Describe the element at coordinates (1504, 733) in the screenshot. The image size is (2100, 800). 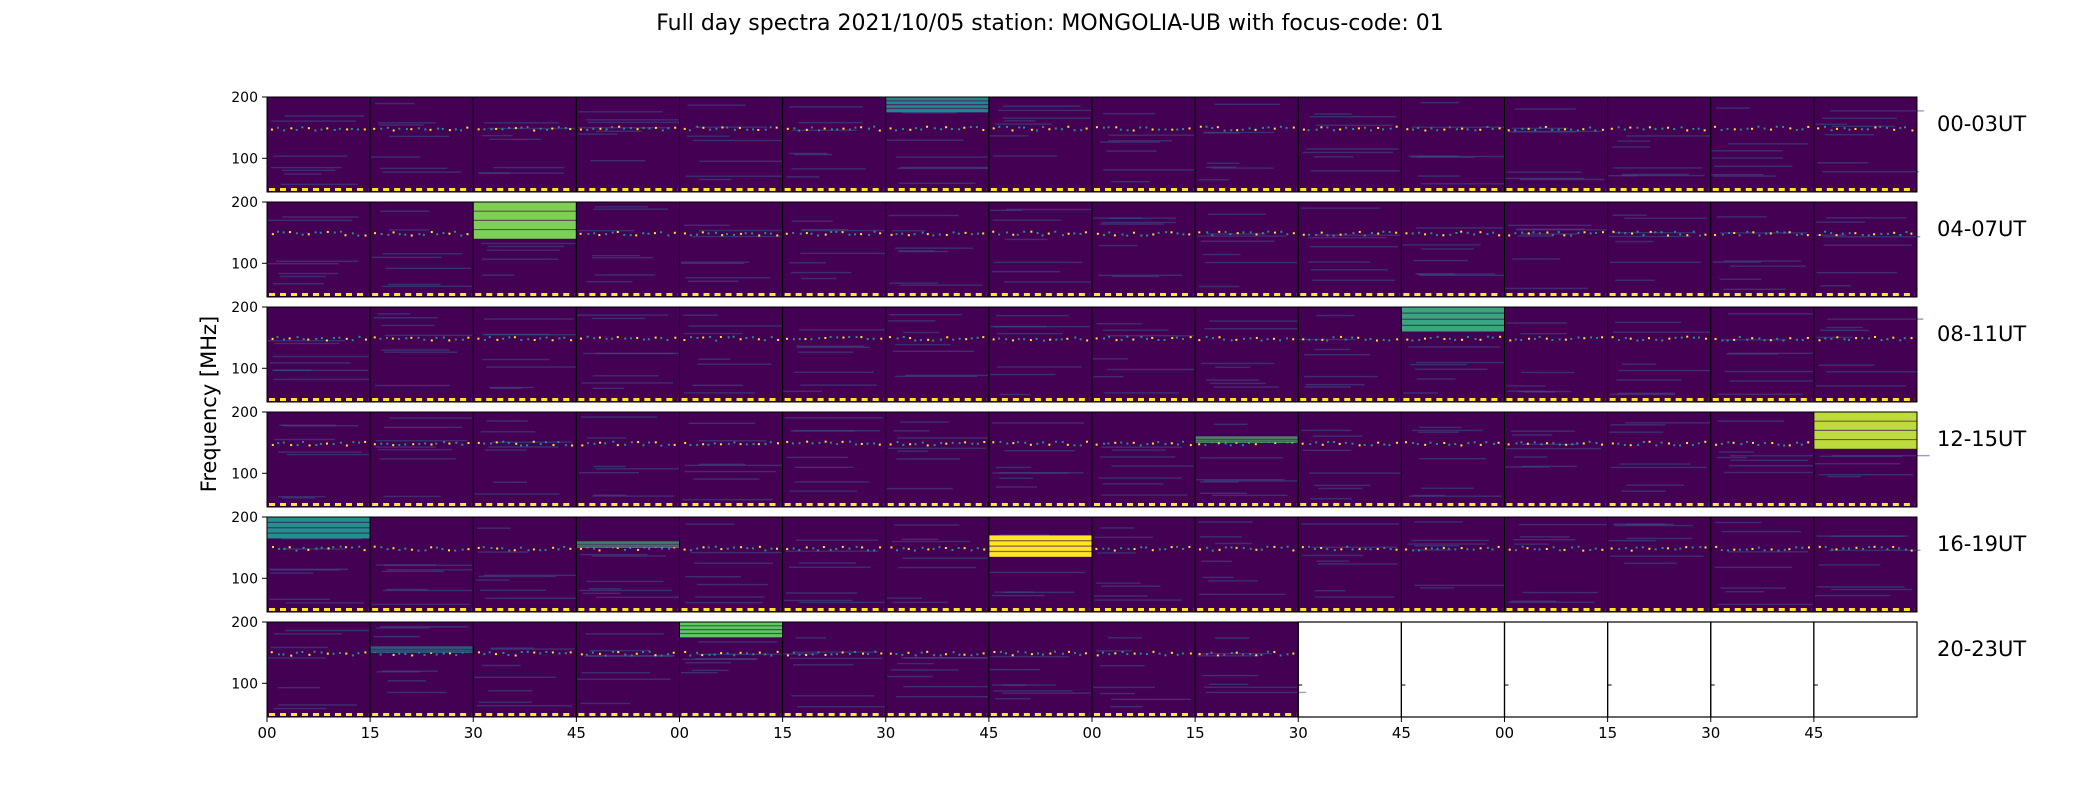
I see `x-tick-label: 00` at that location.